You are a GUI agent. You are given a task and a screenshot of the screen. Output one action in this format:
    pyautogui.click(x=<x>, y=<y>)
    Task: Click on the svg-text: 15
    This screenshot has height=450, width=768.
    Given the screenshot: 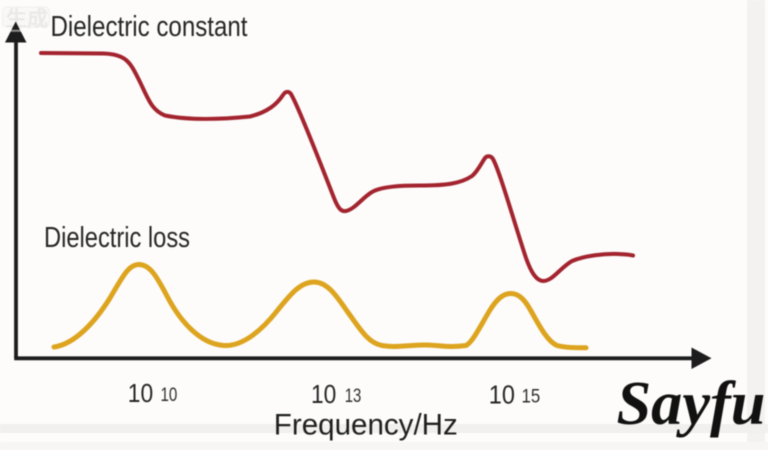 What is the action you would take?
    pyautogui.click(x=531, y=396)
    